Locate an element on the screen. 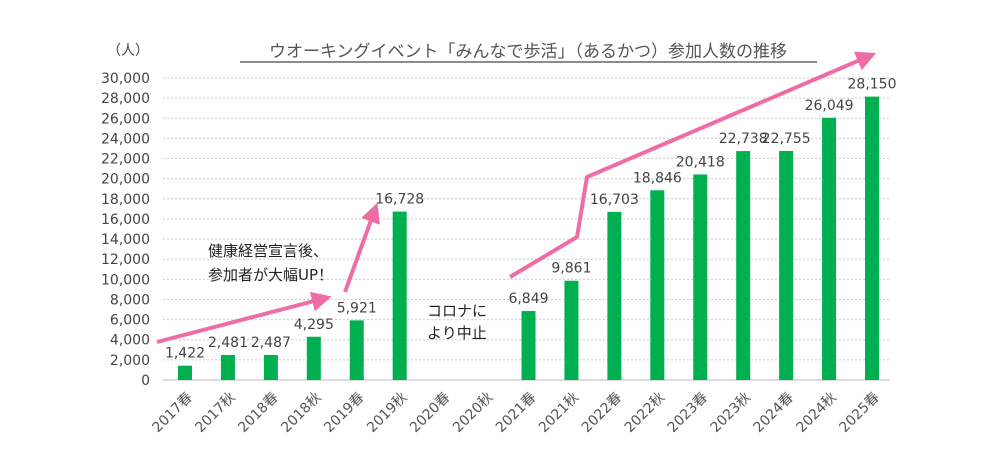  annotation-corona-cancel: コロナに より中止 is located at coordinates (457, 322).